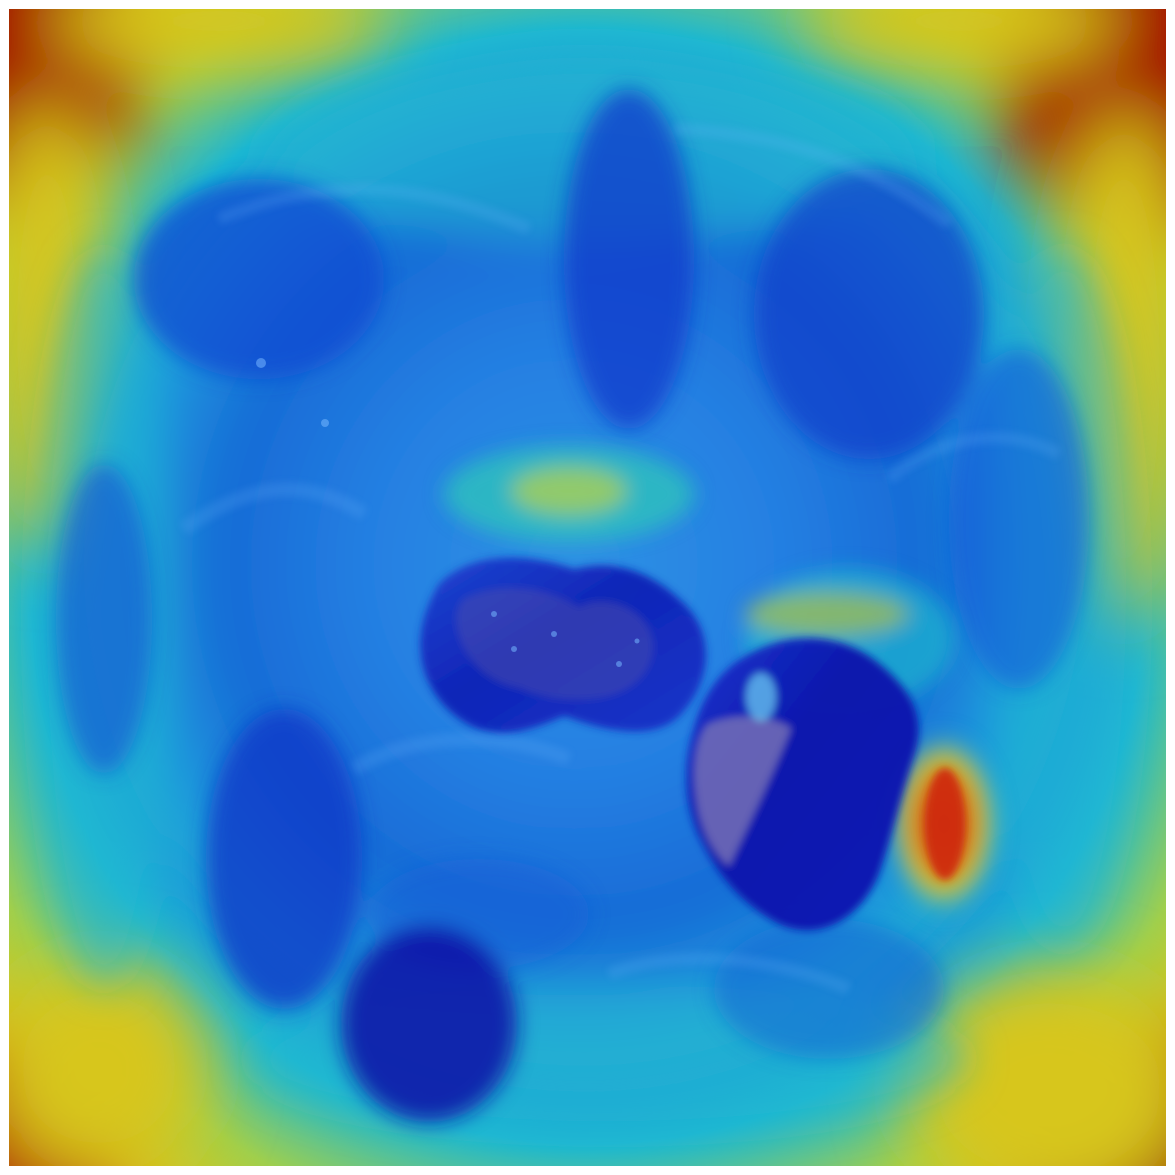  I want to click on right-lesion-top-cyan-glow, so click(761, 697).